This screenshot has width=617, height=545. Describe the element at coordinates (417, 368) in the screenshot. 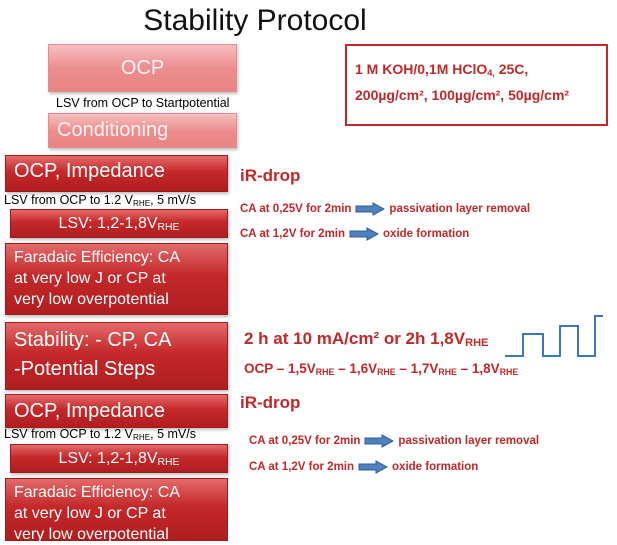

I see `text: – 1,7V` at that location.